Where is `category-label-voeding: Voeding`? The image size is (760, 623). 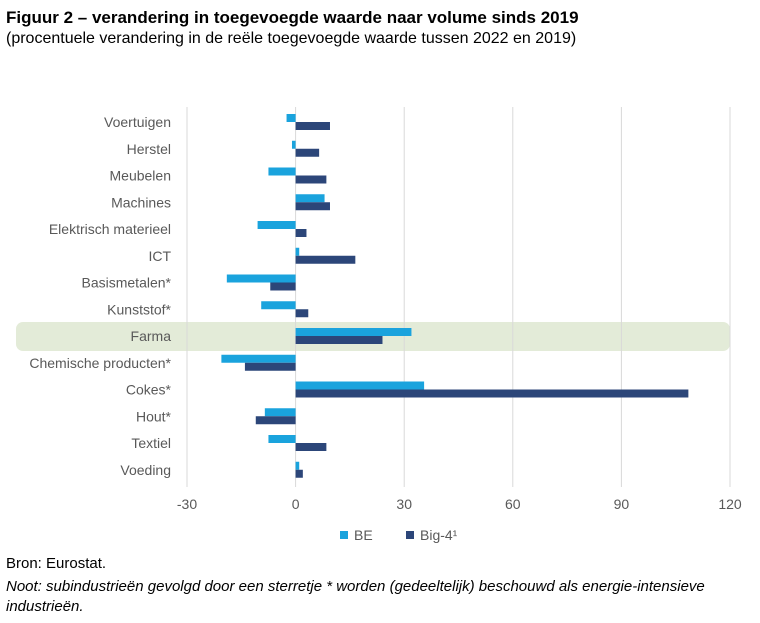
category-label-voeding: Voeding is located at coordinates (145, 470).